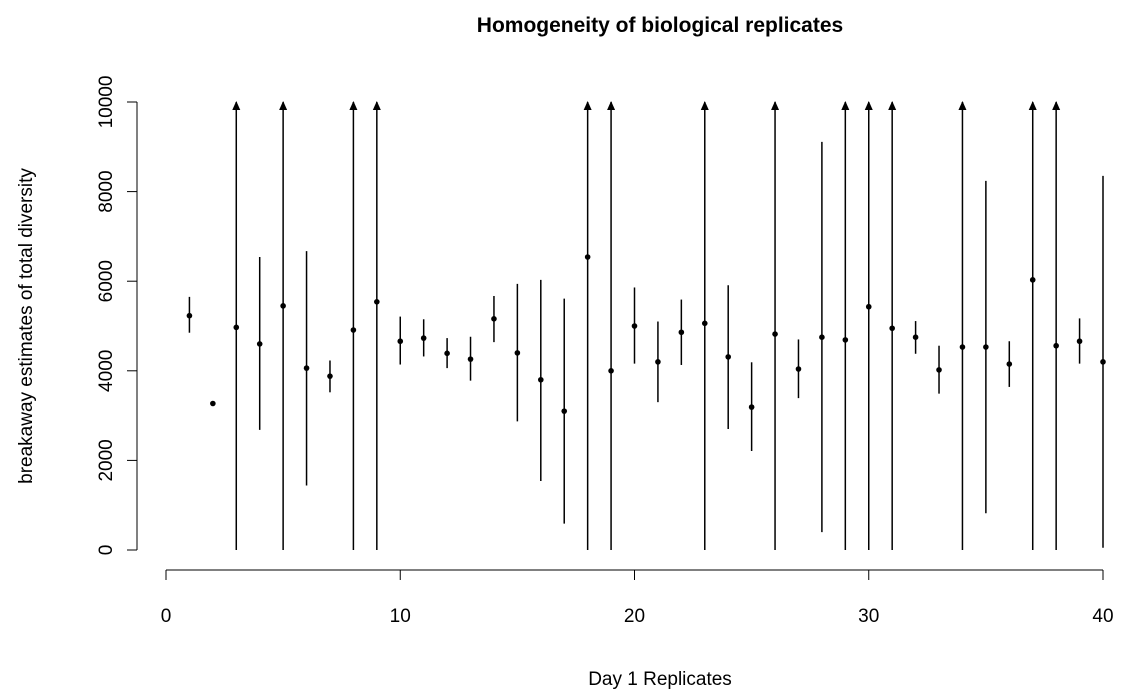 This screenshot has width=1121, height=691. I want to click on y-tick-label: 10000, so click(106, 102).